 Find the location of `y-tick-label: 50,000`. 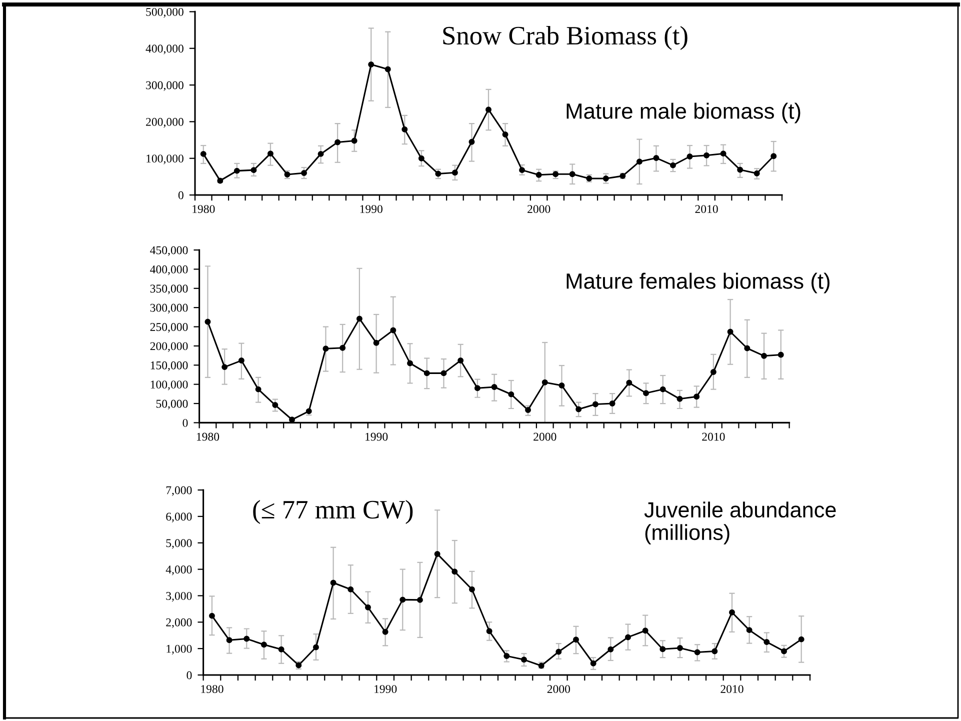

y-tick-label: 50,000 is located at coordinates (172, 405).